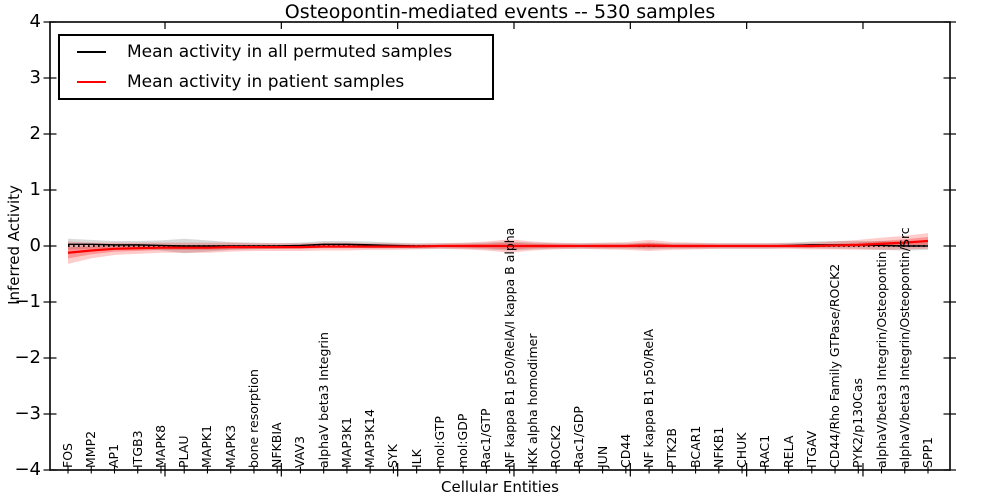  Describe the element at coordinates (290, 52) in the screenshot. I see `legend-item-label: Mean activity in all permuted samples` at that location.